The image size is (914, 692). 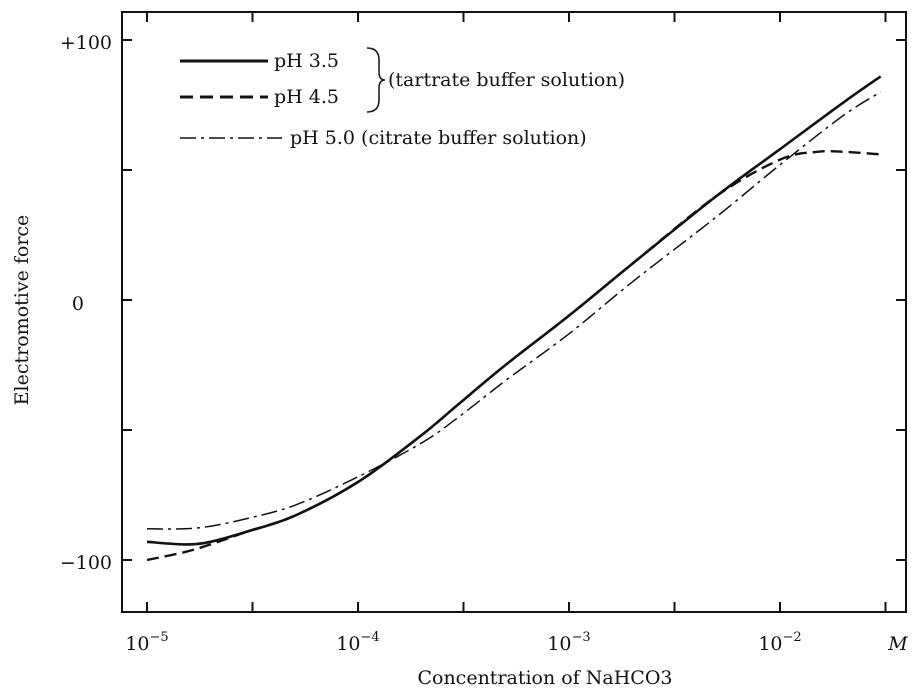 What do you see at coordinates (86, 43) in the screenshot?
I see `y-tick-label-100: +100` at bounding box center [86, 43].